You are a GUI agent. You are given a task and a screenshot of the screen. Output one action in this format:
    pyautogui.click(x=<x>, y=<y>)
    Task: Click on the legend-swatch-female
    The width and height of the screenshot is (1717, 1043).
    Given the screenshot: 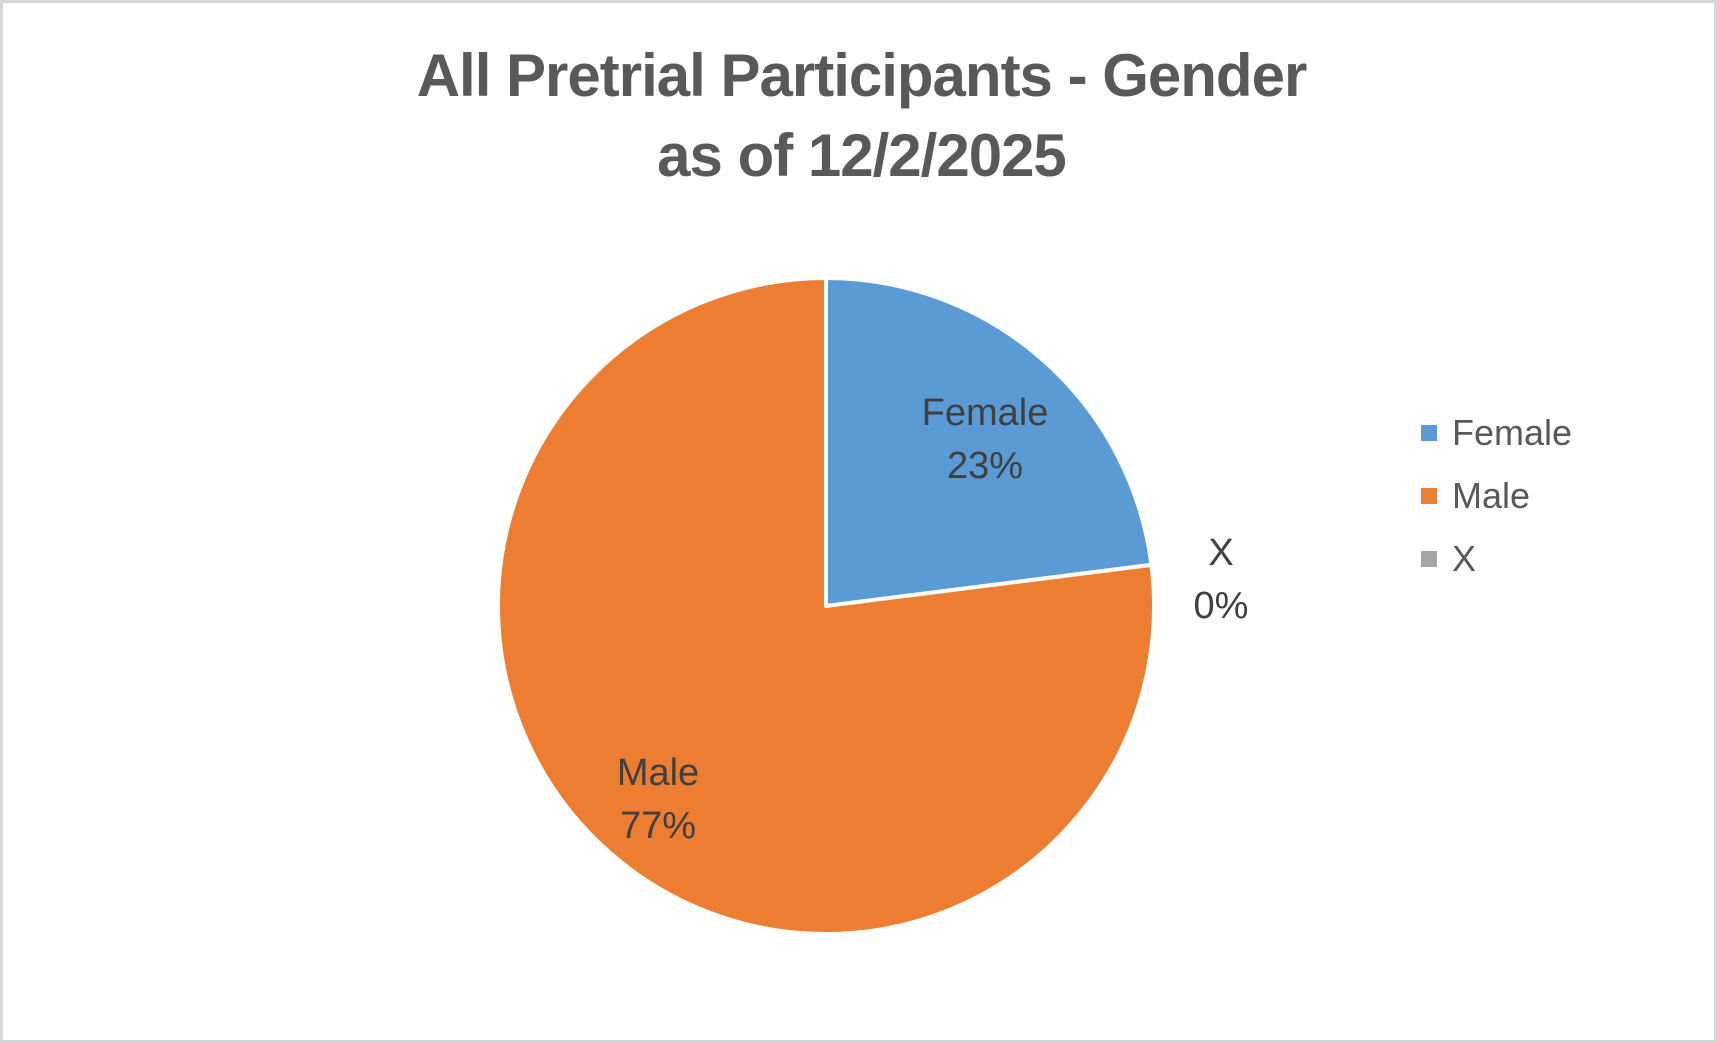 What is the action you would take?
    pyautogui.click(x=1429, y=432)
    